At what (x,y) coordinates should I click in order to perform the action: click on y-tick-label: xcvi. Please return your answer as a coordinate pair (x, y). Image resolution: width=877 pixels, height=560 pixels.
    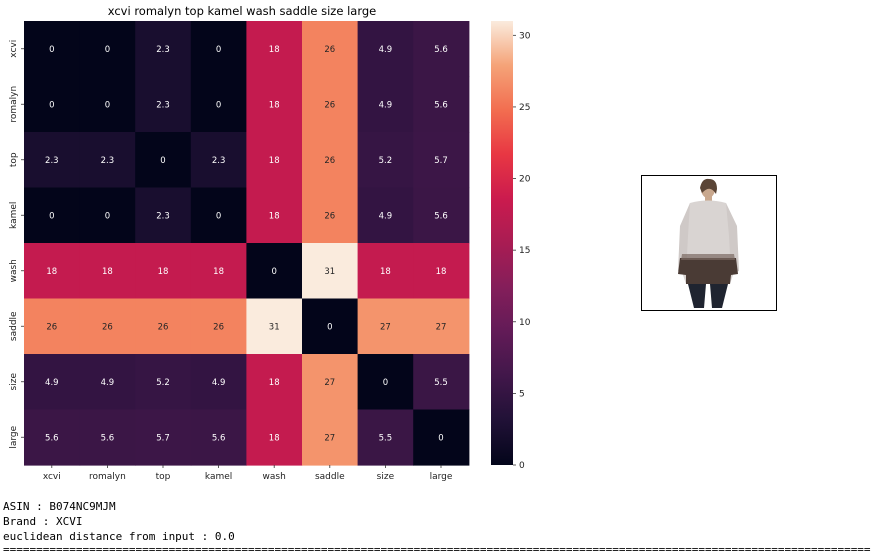
    Looking at the image, I should click on (14, 49).